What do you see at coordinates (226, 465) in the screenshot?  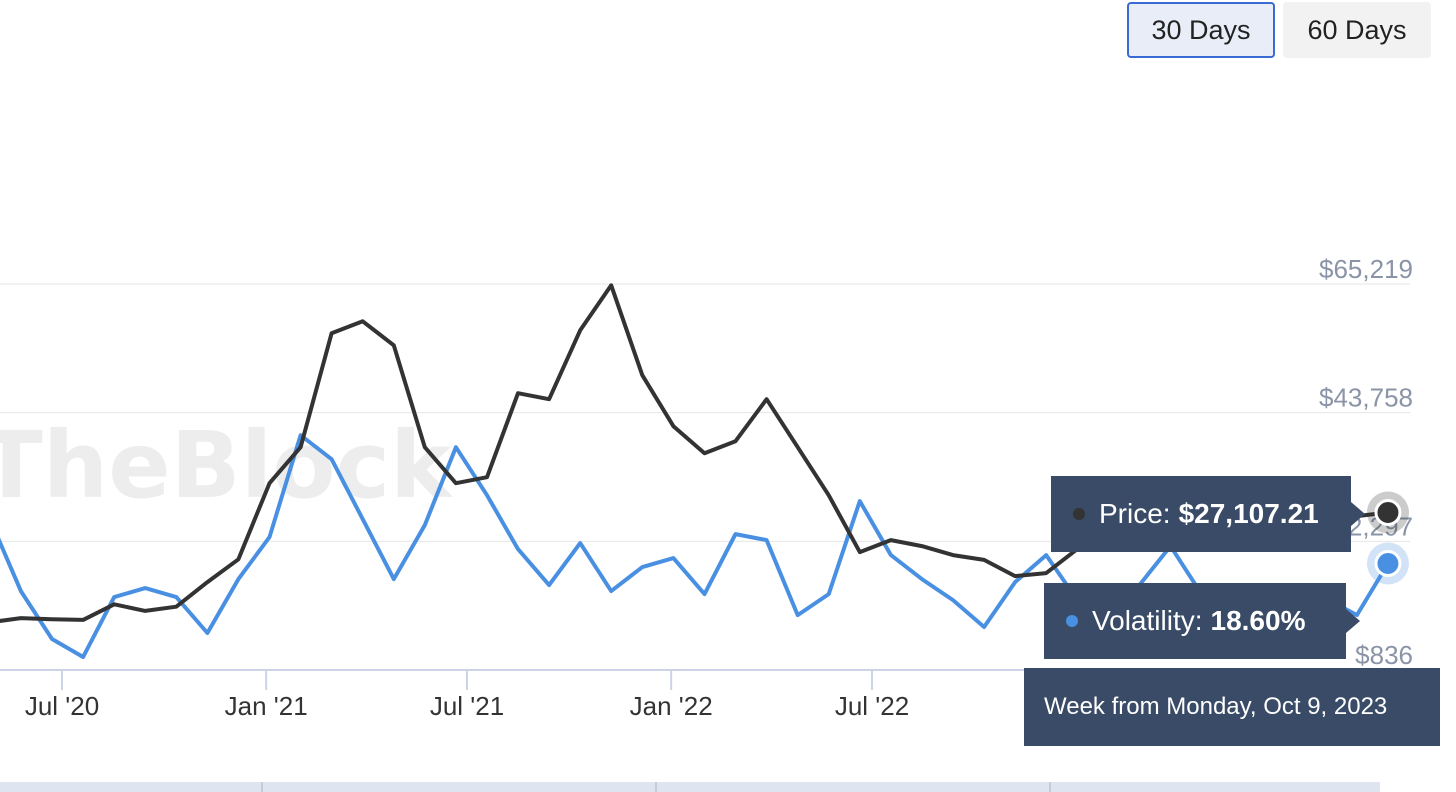 I see `watermark: TheBlock` at bounding box center [226, 465].